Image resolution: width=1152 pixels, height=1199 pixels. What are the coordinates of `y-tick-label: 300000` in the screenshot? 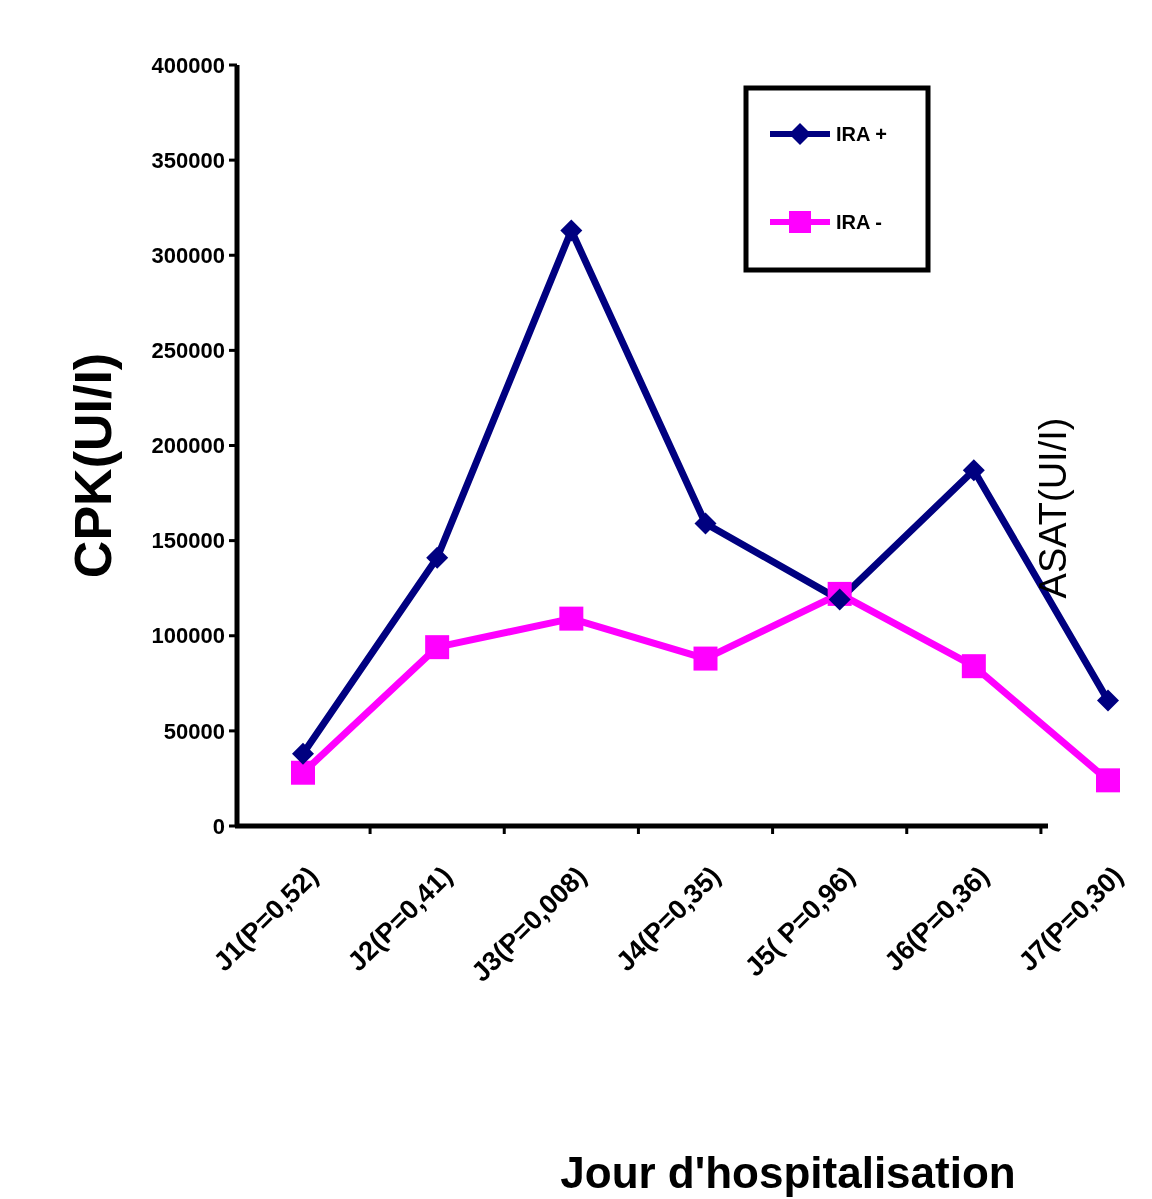 It's located at (188, 255).